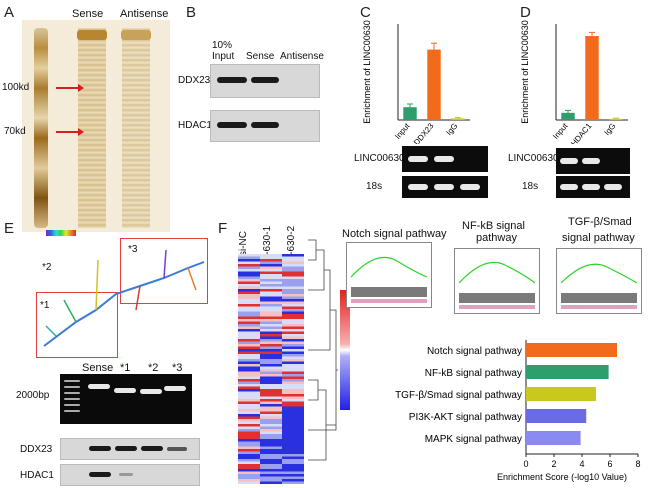  I want to click on tick-label: DDX23, so click(424, 132).